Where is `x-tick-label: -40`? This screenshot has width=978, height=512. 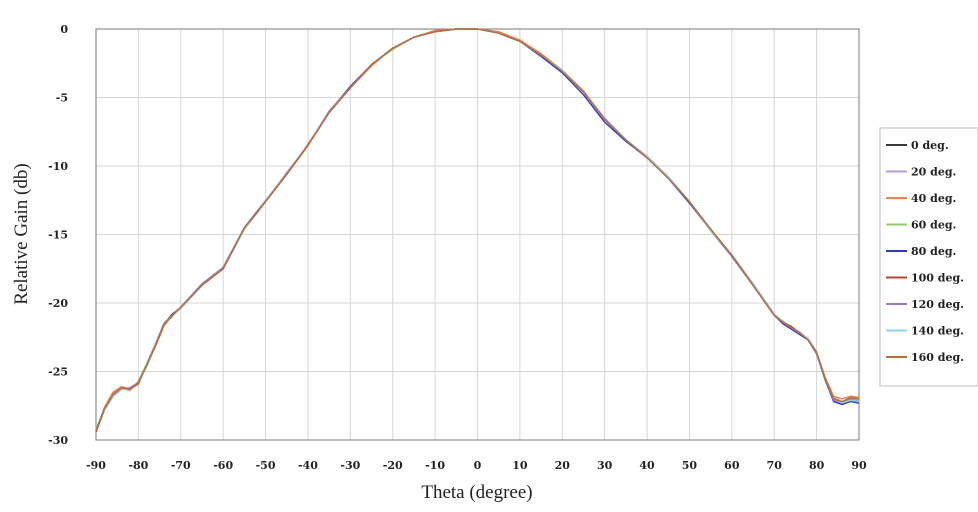
x-tick-label: -40 is located at coordinates (308, 465).